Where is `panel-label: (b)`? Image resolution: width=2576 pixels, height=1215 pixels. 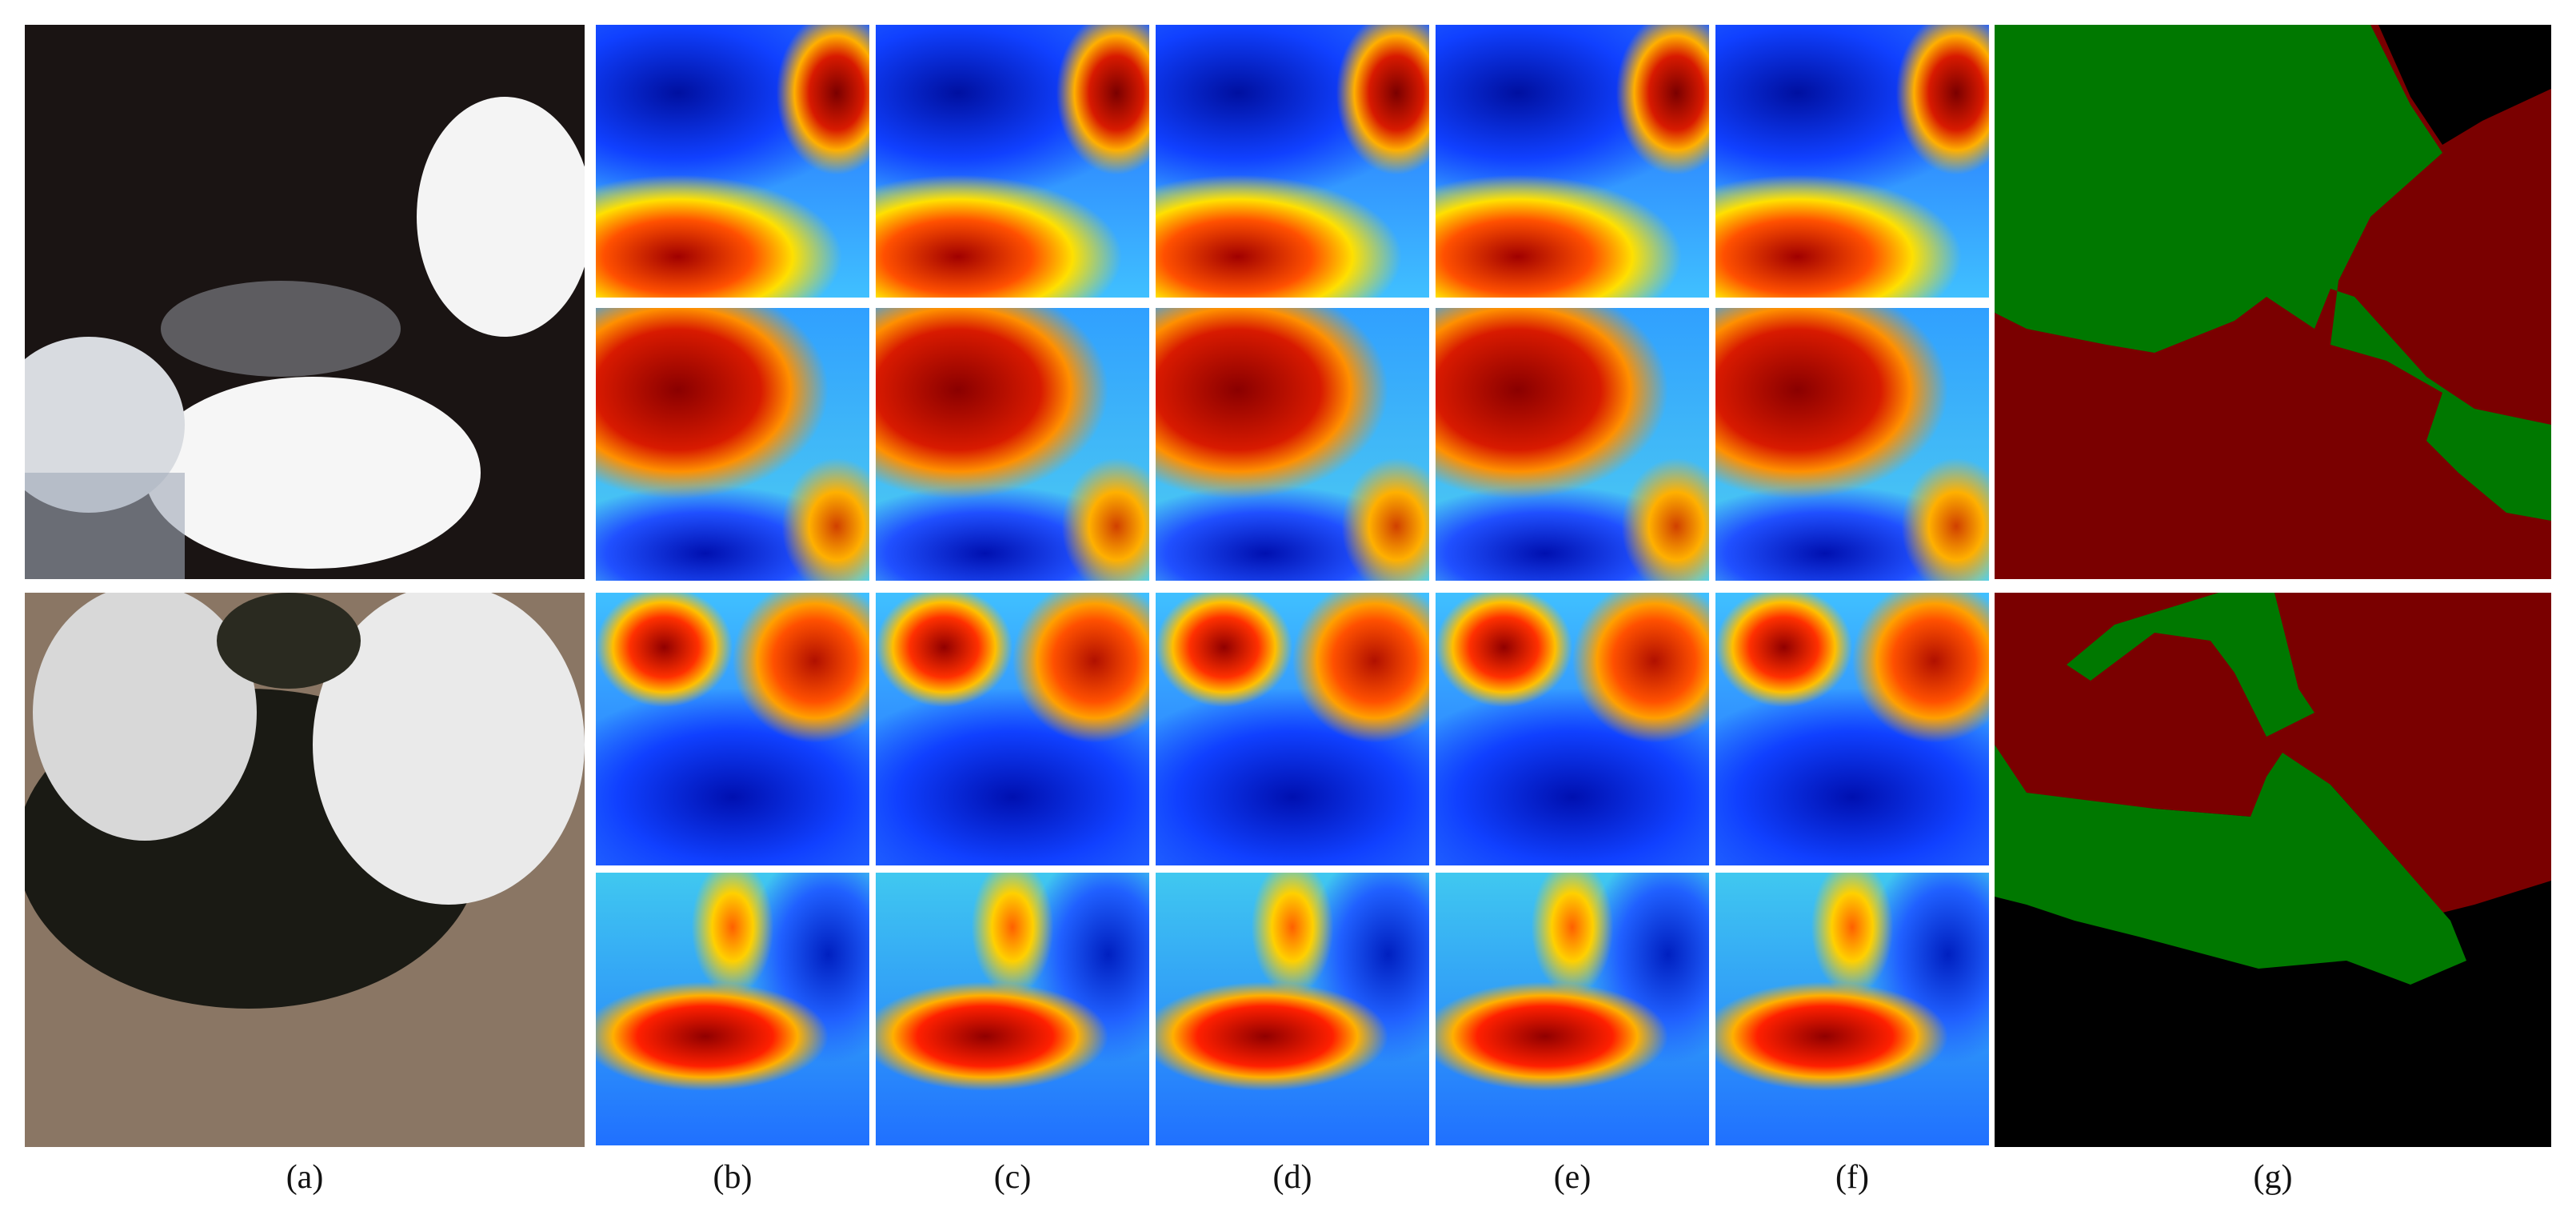
panel-label: (b) is located at coordinates (733, 1177).